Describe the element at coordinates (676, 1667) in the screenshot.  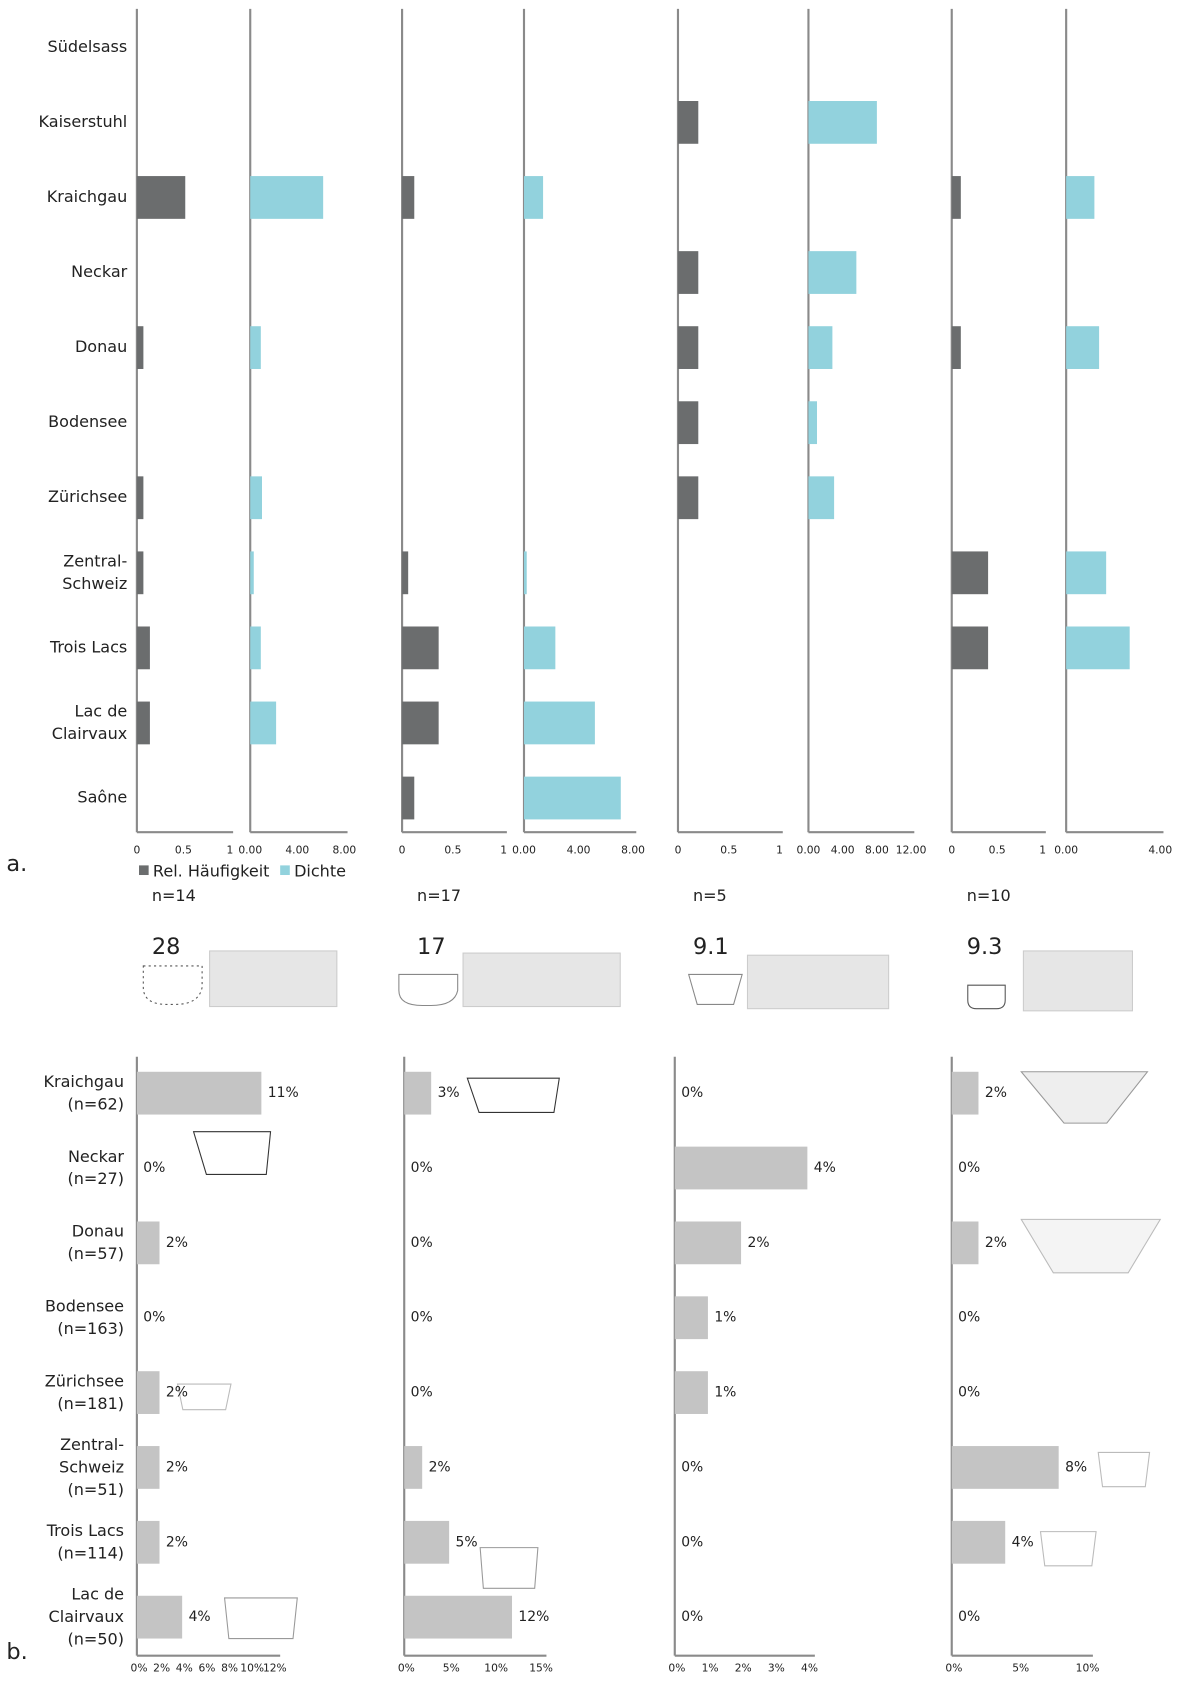
I see `x-tick-label: 0%` at that location.